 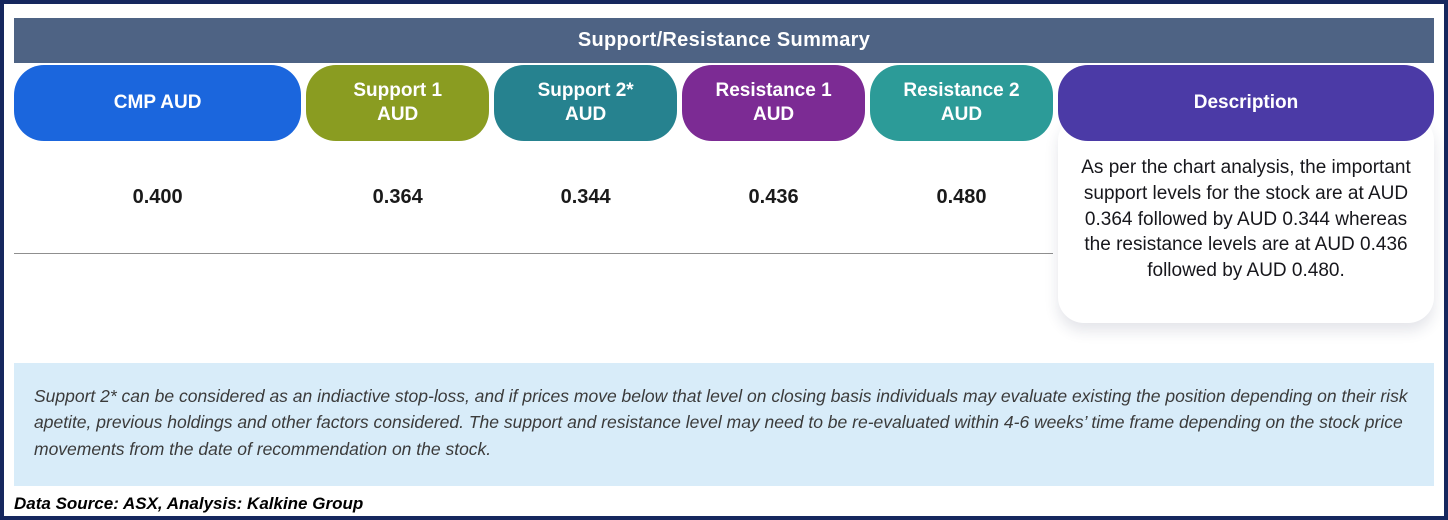 What do you see at coordinates (158, 159) in the screenshot?
I see `column-cmp: CMP AUD 0.400` at bounding box center [158, 159].